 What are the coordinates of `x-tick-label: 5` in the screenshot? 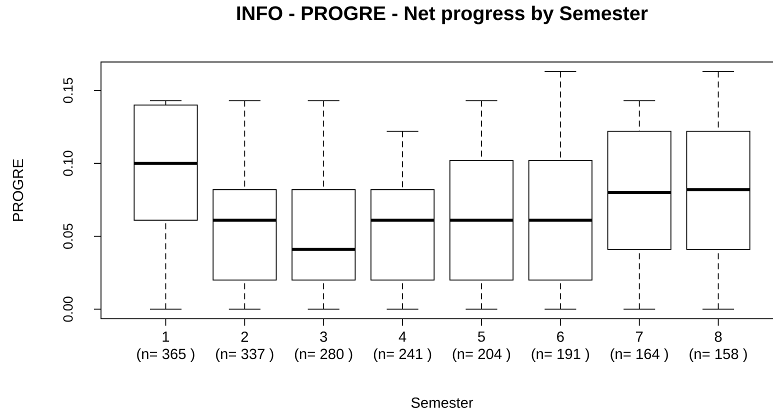 It's located at (481, 337).